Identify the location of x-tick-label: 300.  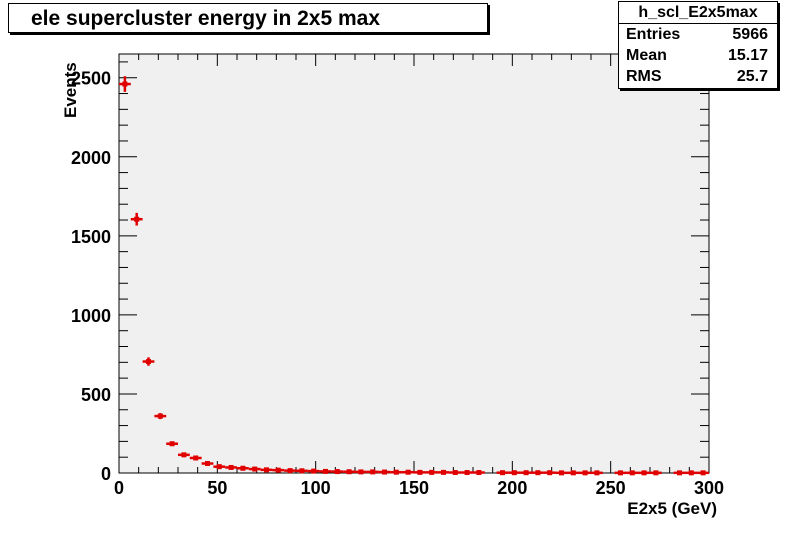
(709, 488).